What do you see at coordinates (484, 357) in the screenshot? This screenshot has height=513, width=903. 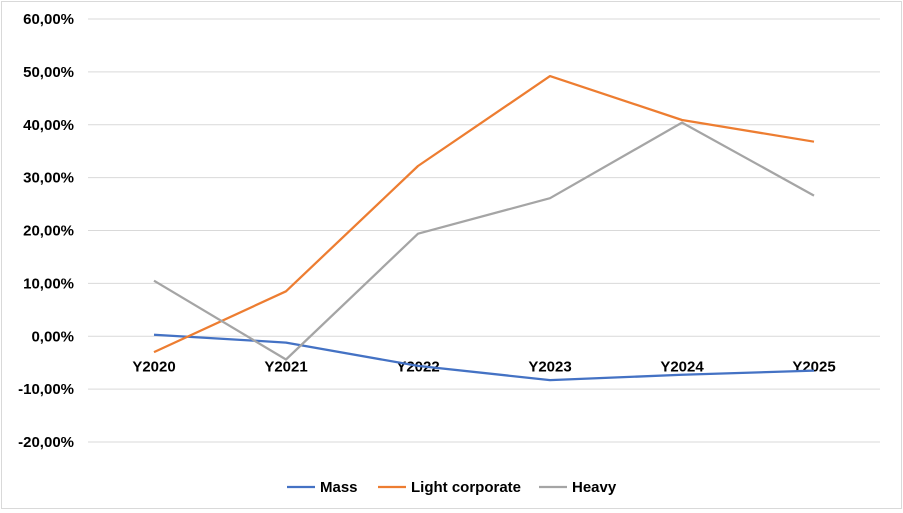 I see `series-line-mass` at bounding box center [484, 357].